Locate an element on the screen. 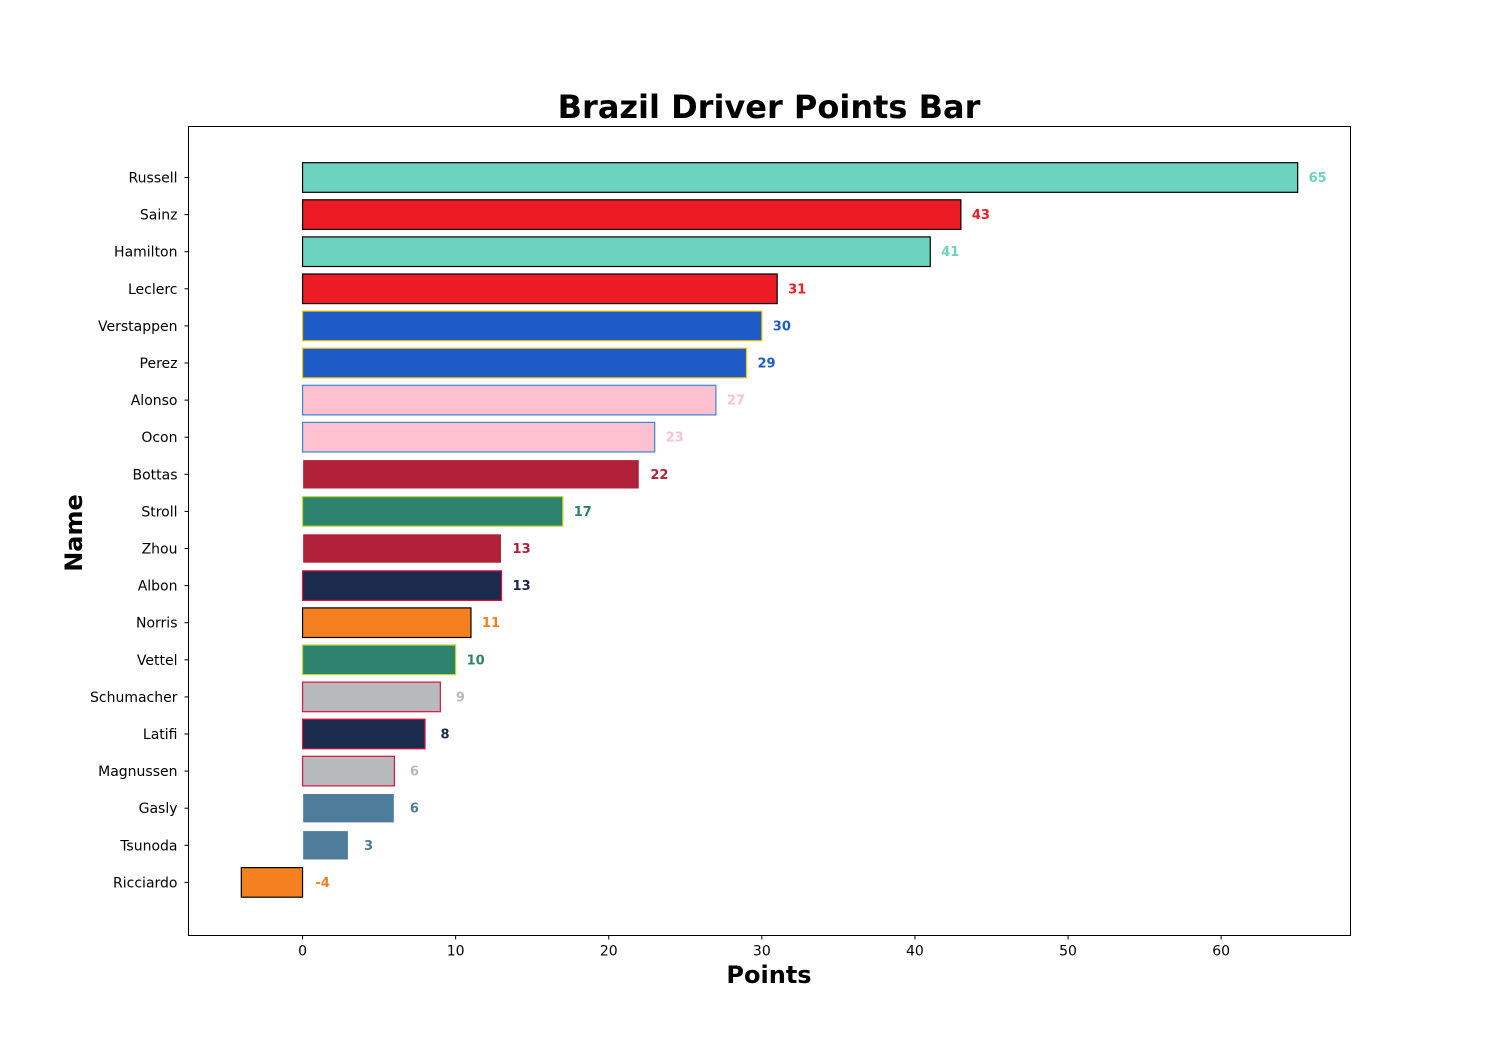  data-label: 8 is located at coordinates (445, 735).